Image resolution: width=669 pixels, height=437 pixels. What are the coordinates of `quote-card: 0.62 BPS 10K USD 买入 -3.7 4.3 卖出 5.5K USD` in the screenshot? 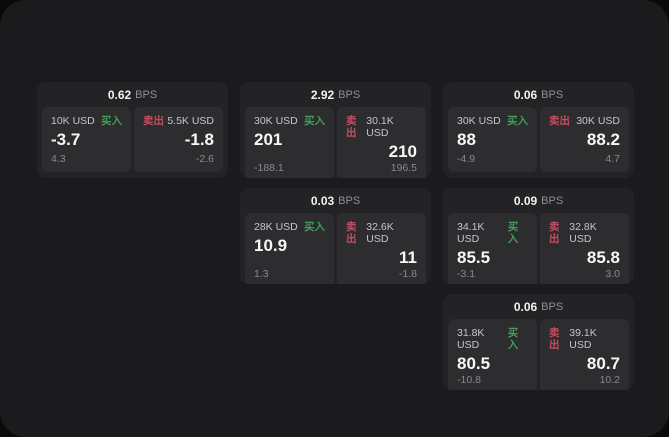 It's located at (132, 130).